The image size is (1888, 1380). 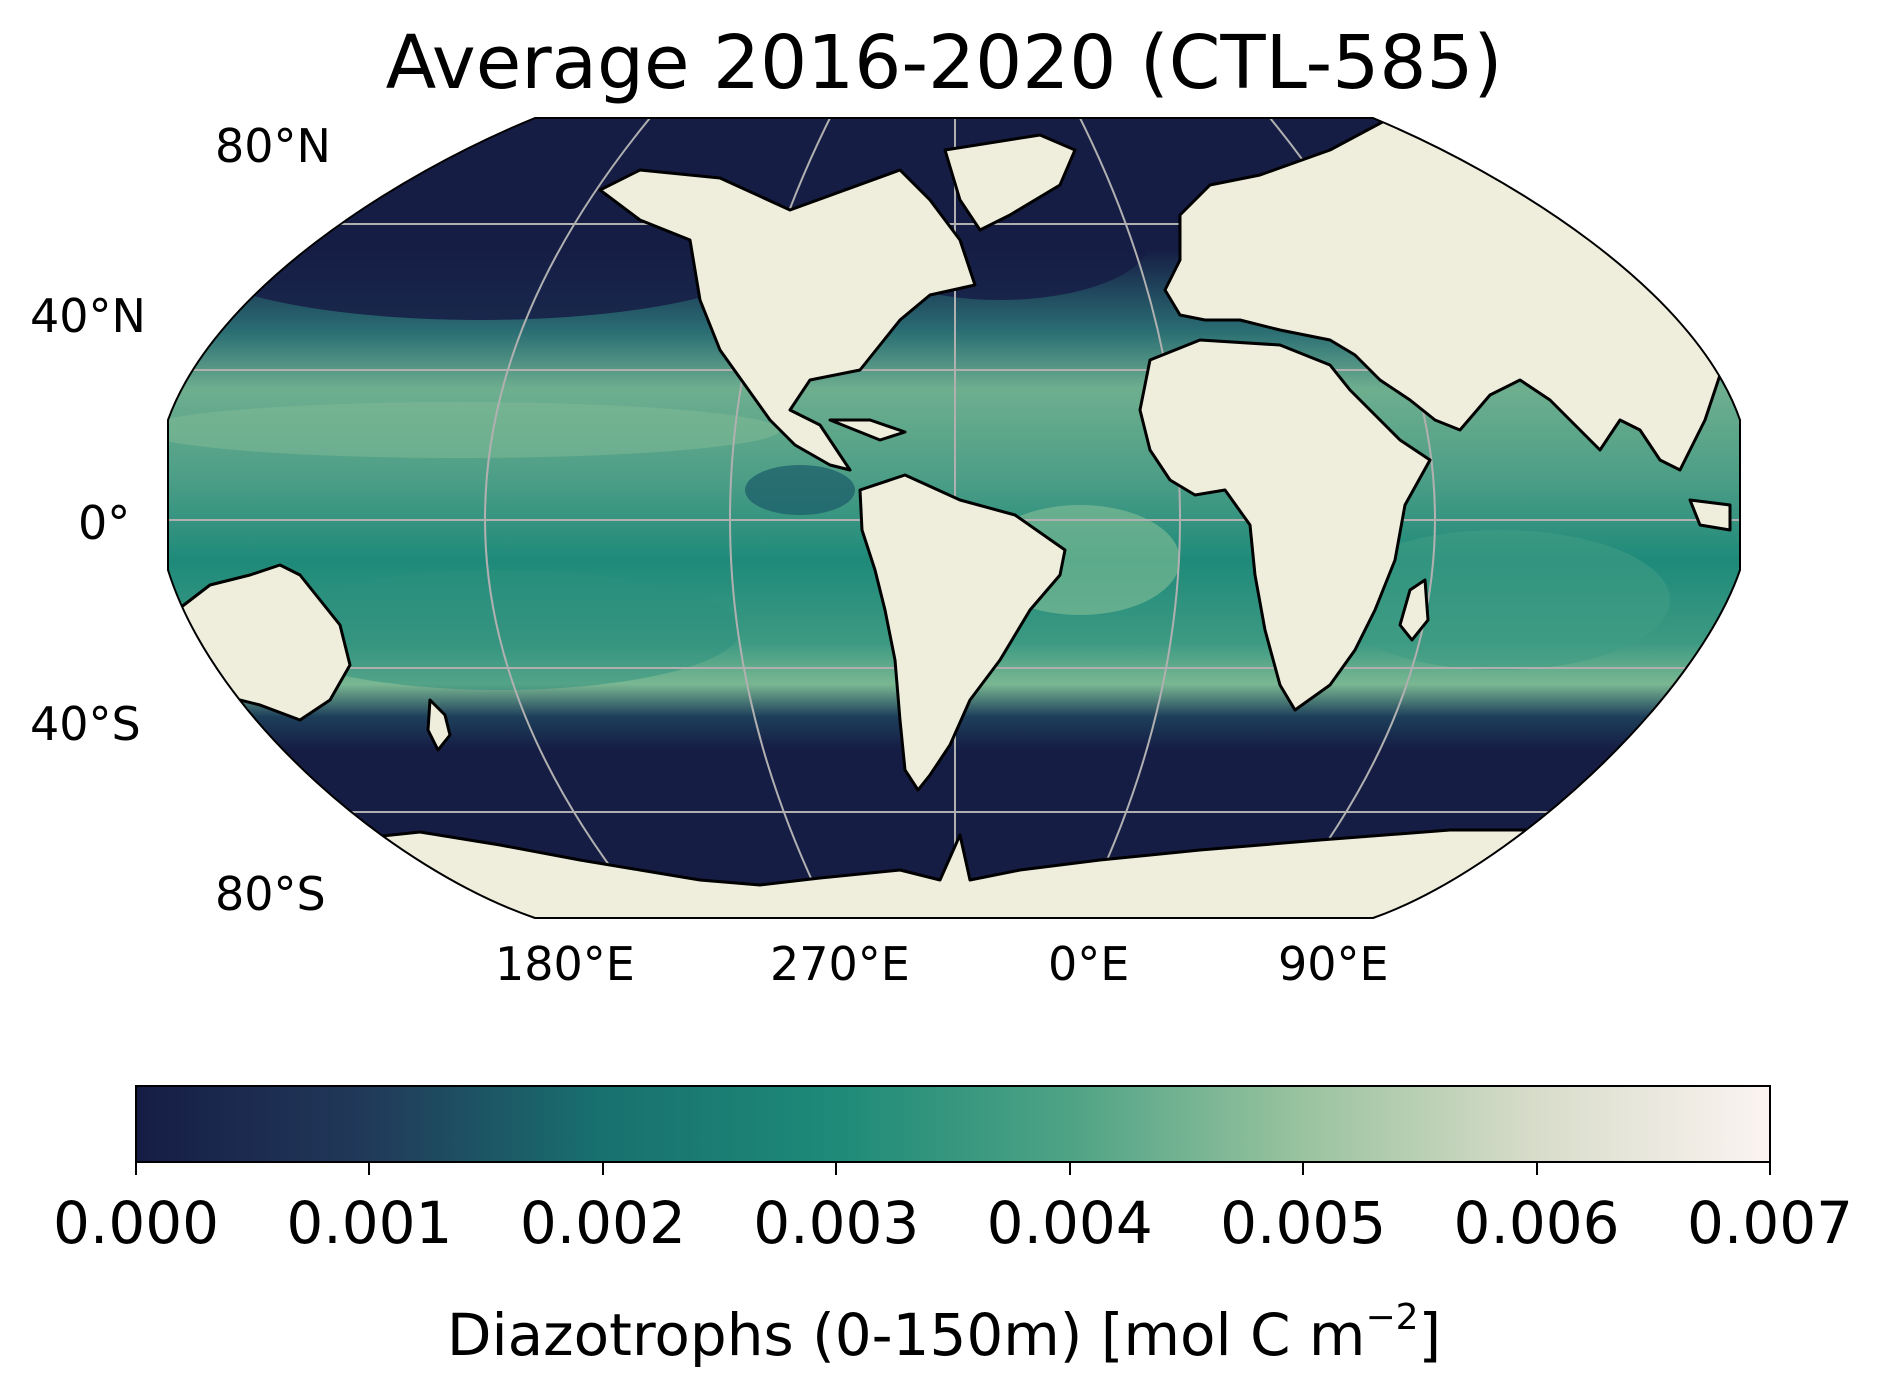 I want to click on lon-label-0e: 0°E, so click(x=1089, y=964).